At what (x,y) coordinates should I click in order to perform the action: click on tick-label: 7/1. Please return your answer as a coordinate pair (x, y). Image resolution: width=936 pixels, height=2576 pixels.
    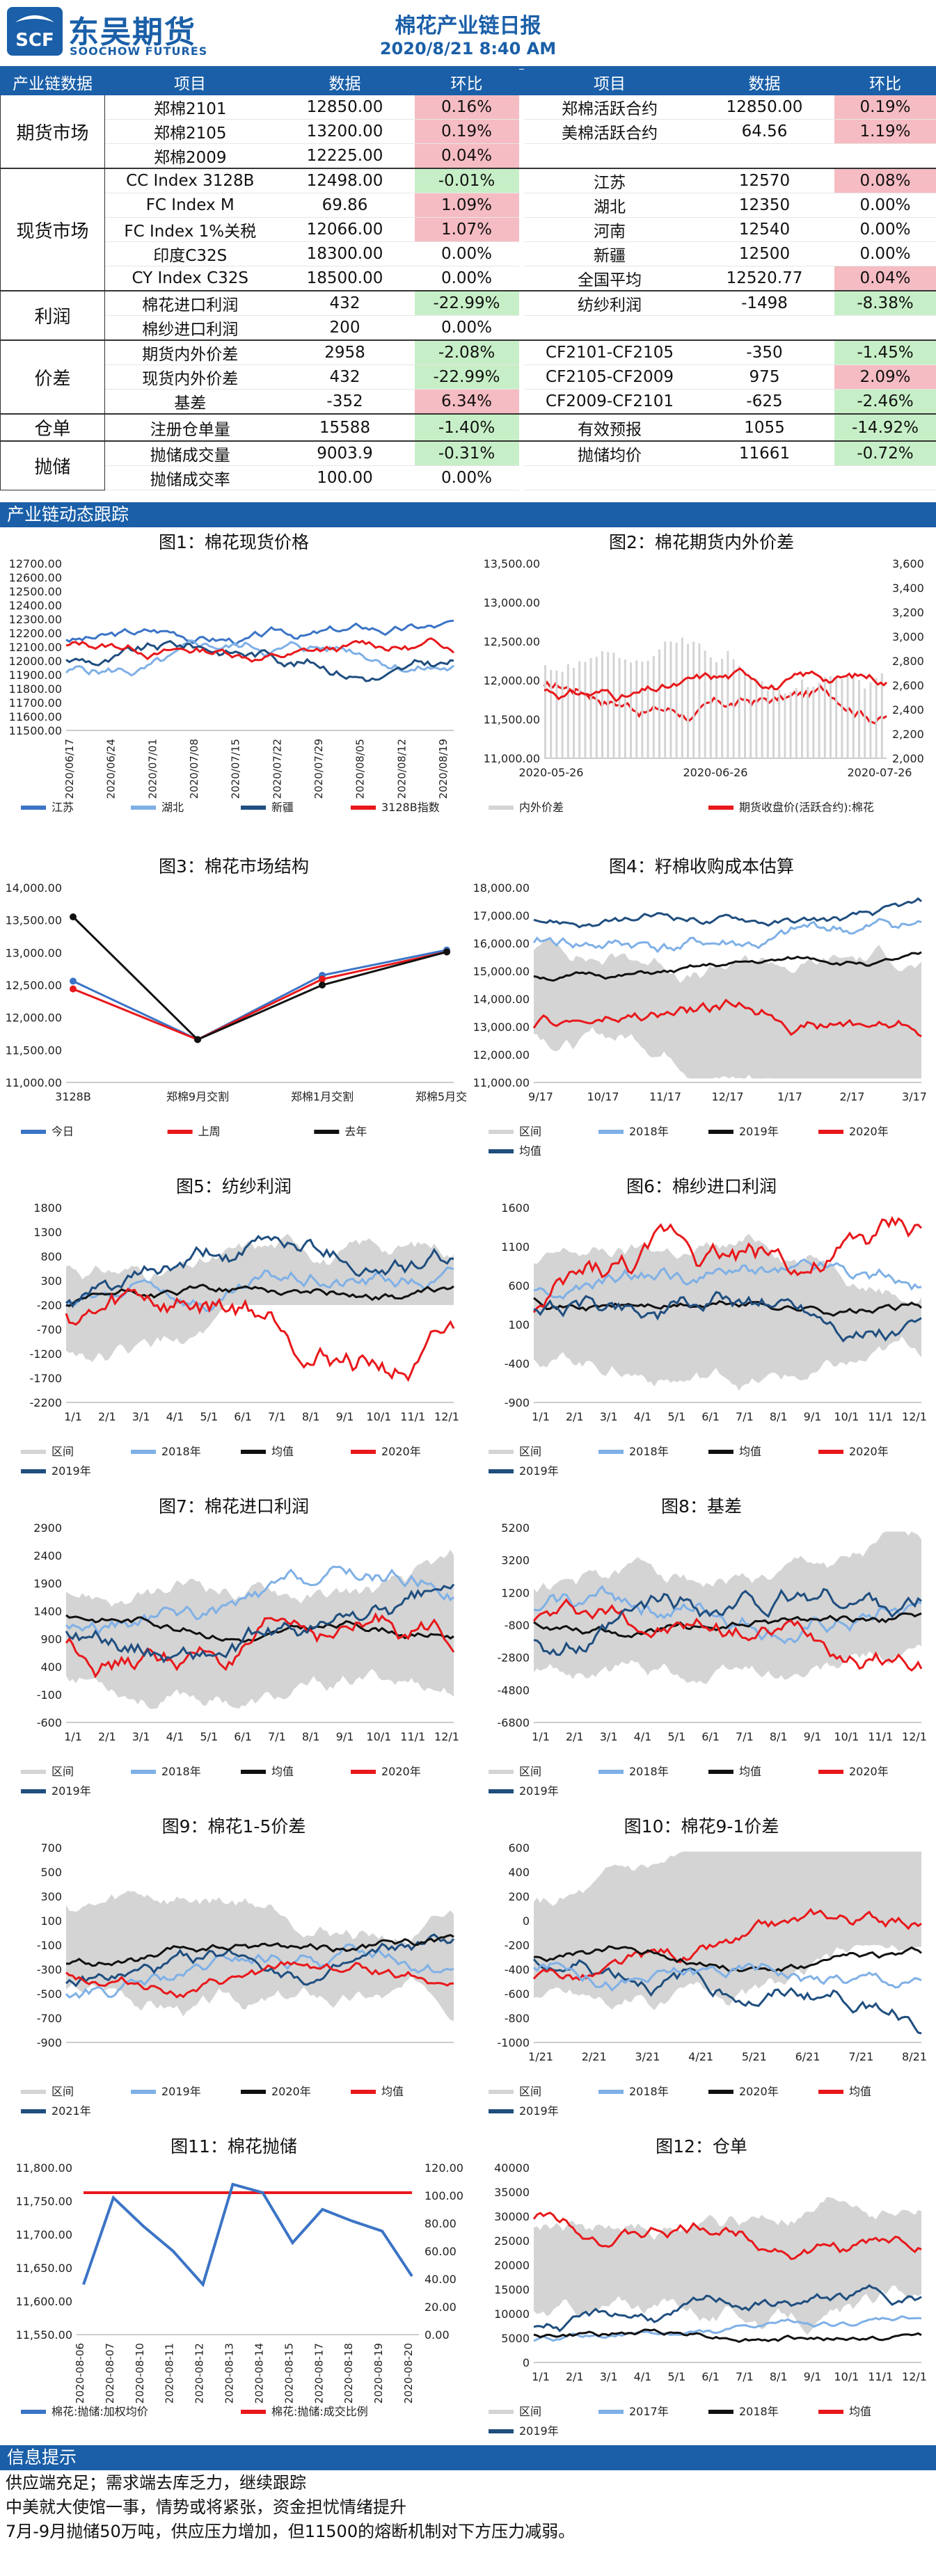
    Looking at the image, I should click on (277, 1736).